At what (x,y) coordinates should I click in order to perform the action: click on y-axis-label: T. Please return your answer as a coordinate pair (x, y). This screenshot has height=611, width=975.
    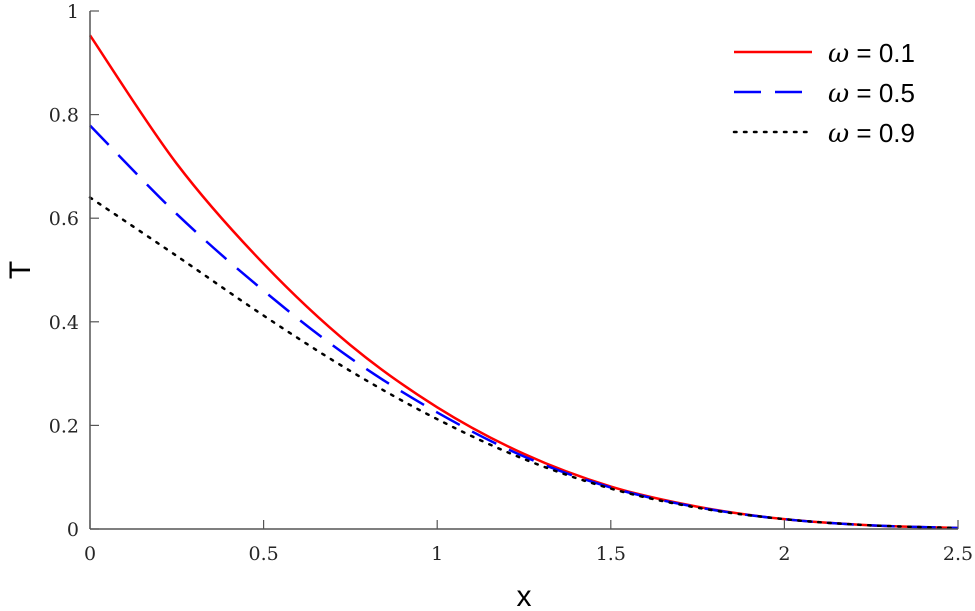
    Looking at the image, I should click on (20, 270).